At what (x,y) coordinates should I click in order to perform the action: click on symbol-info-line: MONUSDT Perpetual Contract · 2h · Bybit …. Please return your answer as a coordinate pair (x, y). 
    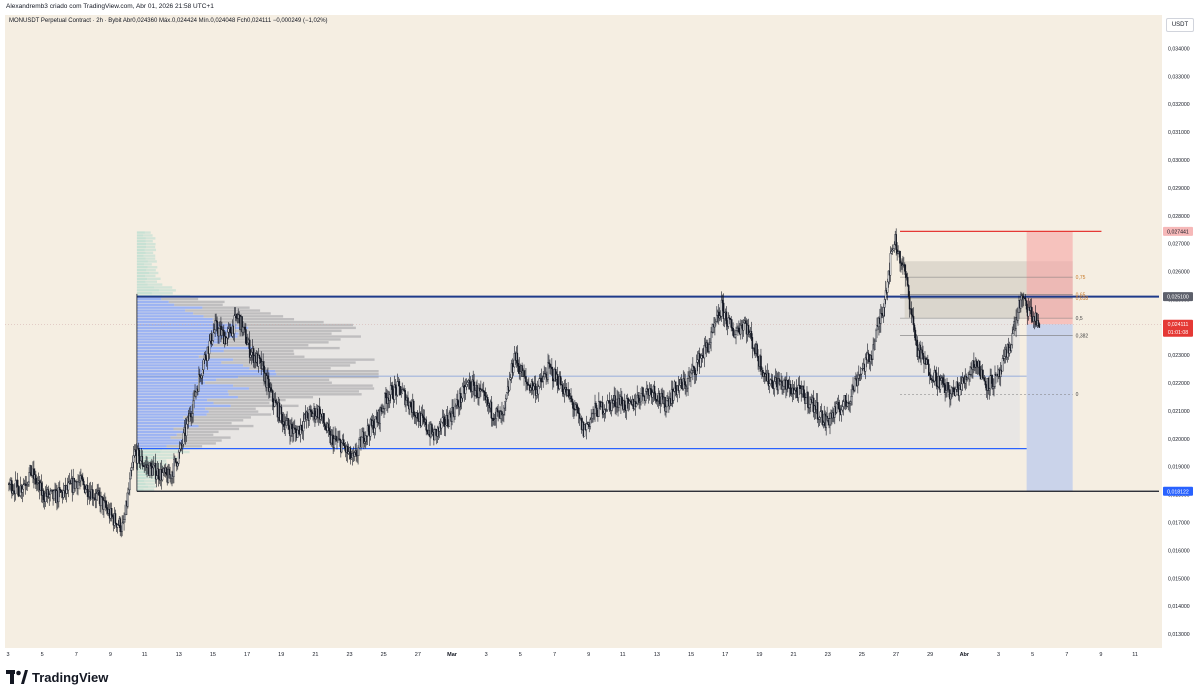
    Looking at the image, I should click on (168, 21).